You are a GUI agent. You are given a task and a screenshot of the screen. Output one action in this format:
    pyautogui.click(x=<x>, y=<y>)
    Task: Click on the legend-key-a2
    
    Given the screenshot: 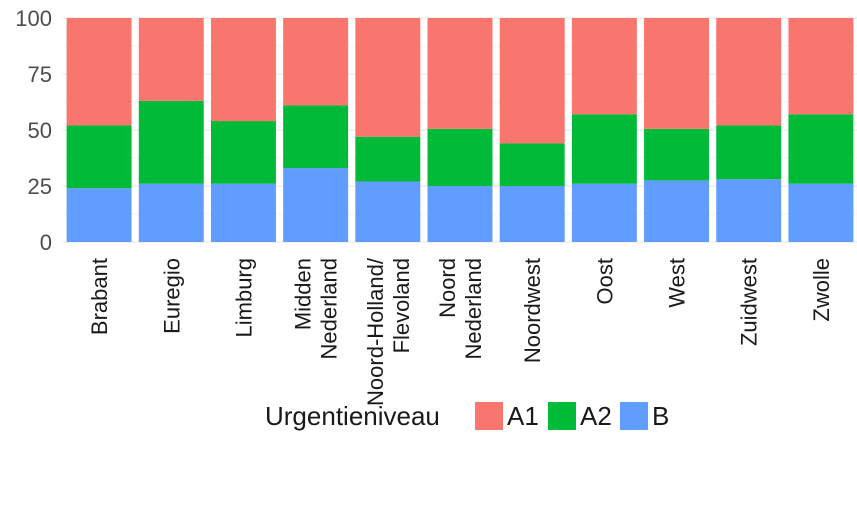 What is the action you would take?
    pyautogui.click(x=562, y=416)
    